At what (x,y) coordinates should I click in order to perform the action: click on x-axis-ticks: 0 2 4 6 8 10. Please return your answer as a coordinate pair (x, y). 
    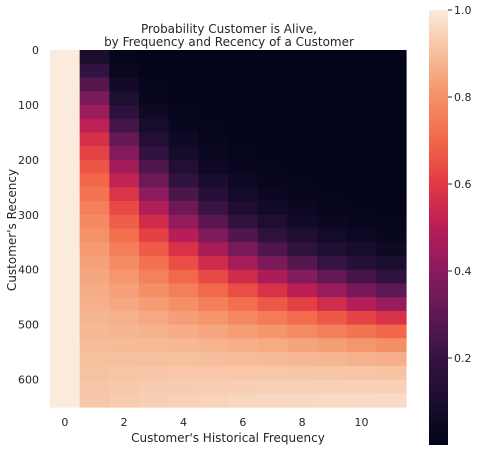
    Looking at the image, I should click on (214, 422).